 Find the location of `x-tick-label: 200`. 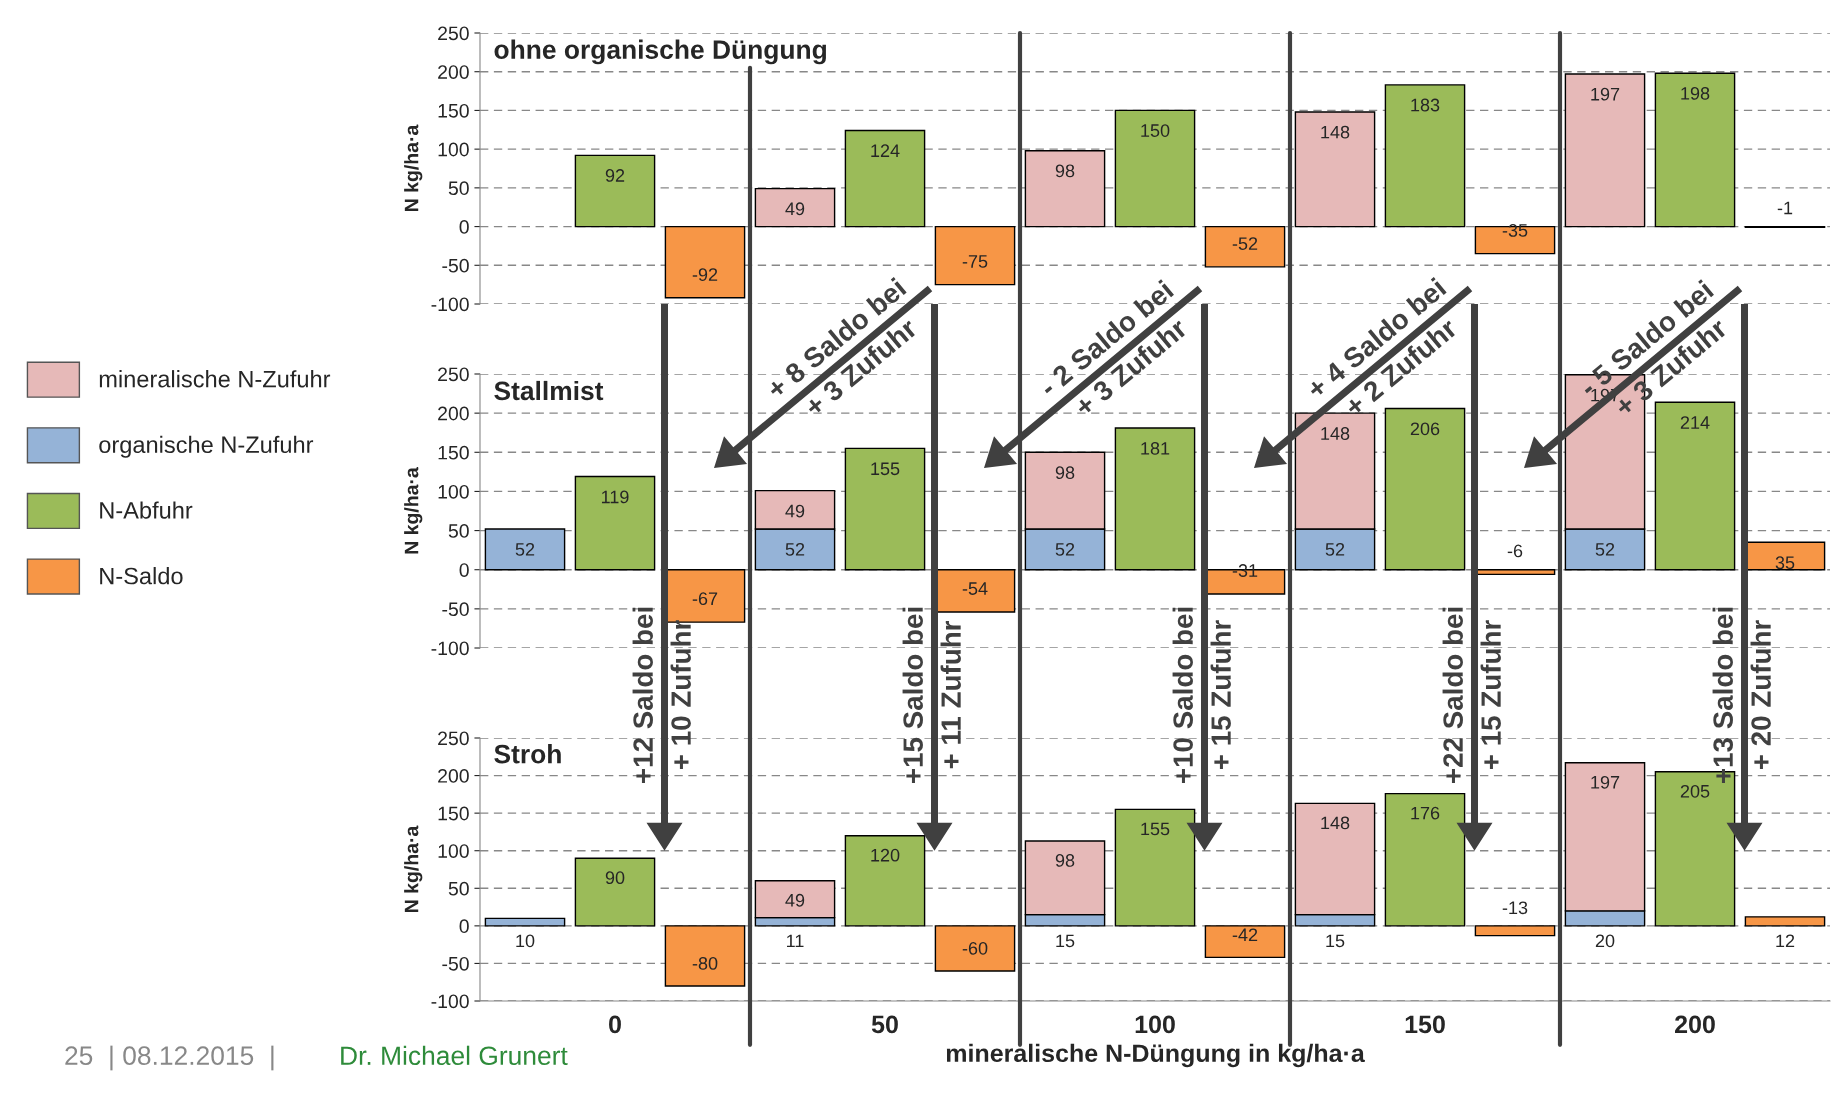

x-tick-label: 200 is located at coordinates (1695, 1024).